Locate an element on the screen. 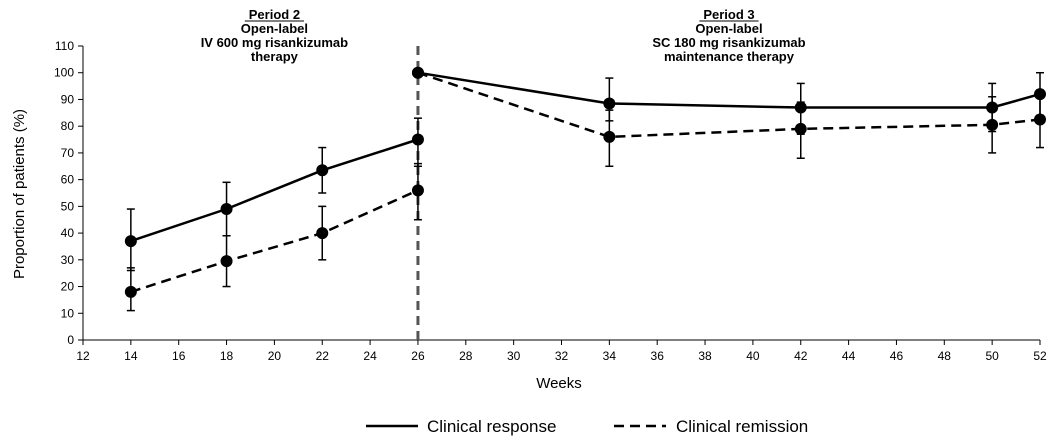 Image resolution: width=1052 pixels, height=442 pixels. x-tick-label: 50 is located at coordinates (992, 356).